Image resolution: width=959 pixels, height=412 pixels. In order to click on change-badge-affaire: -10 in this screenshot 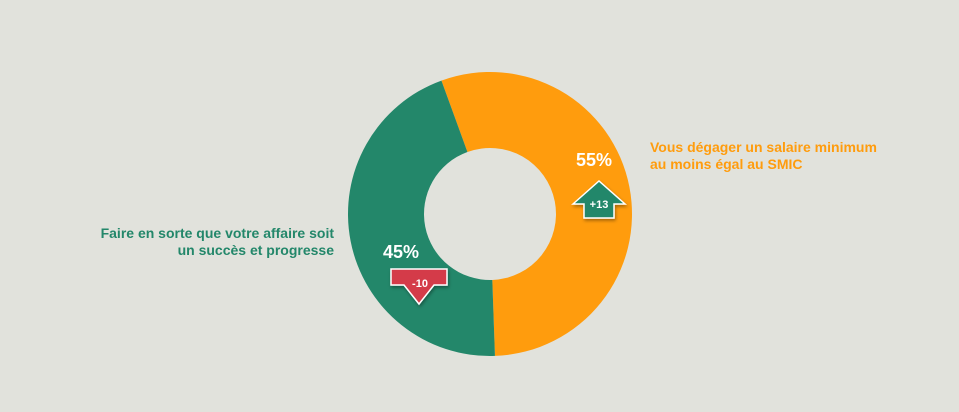, I will do `click(420, 284)`.